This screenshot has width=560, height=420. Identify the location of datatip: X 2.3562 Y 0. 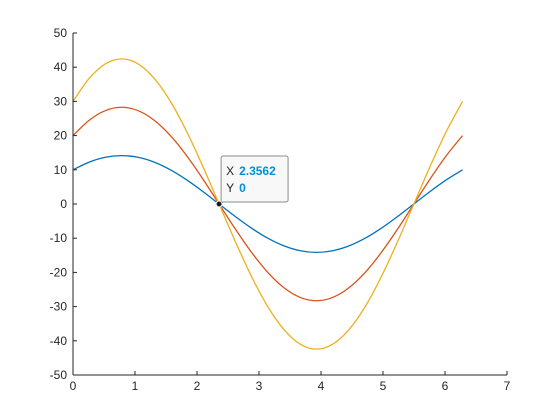
(252, 181).